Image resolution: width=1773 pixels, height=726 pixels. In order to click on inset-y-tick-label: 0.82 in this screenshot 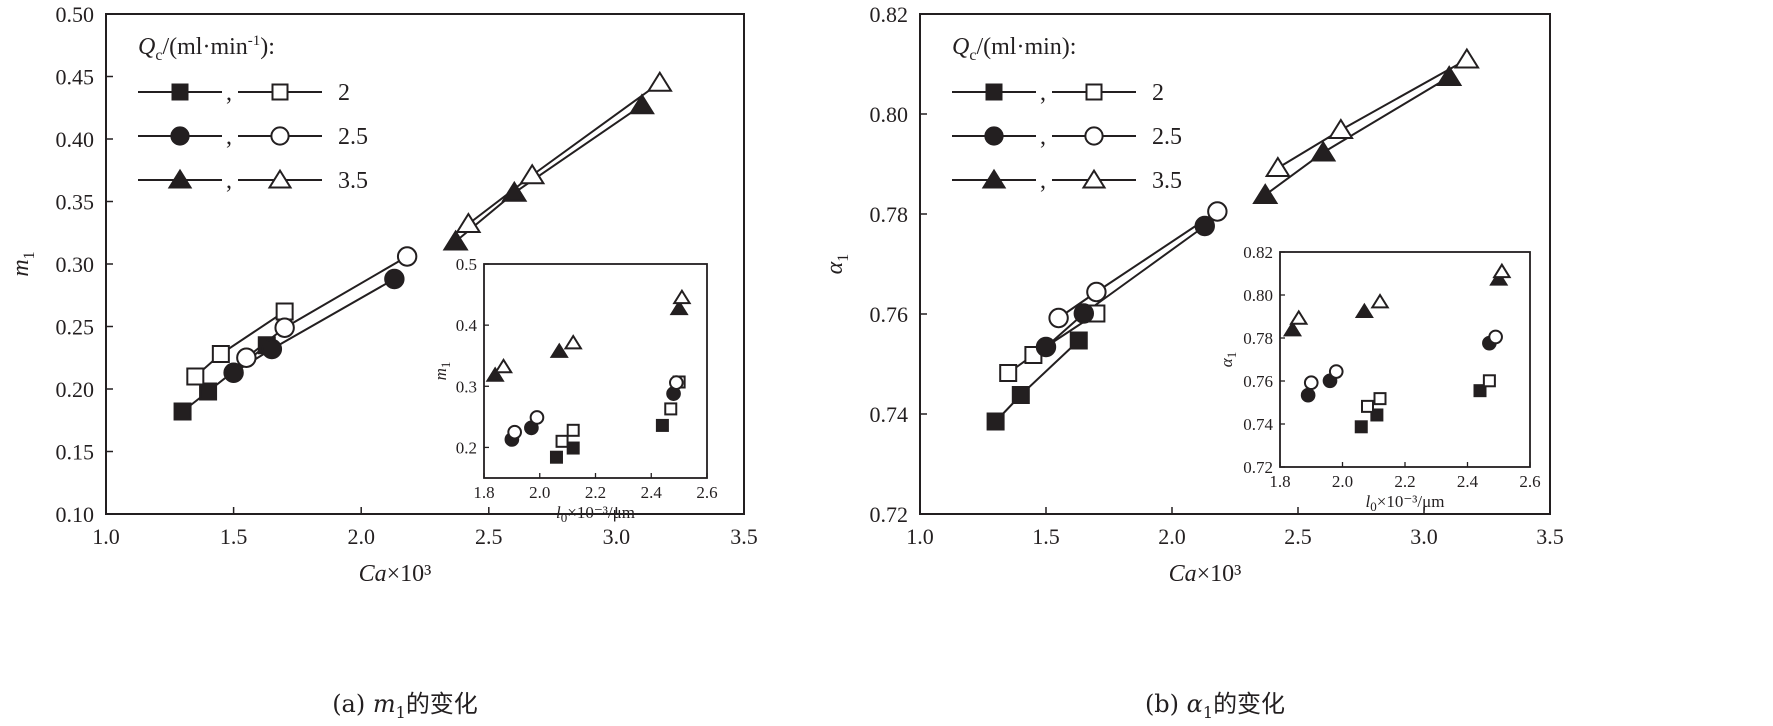, I will do `click(1258, 252)`.